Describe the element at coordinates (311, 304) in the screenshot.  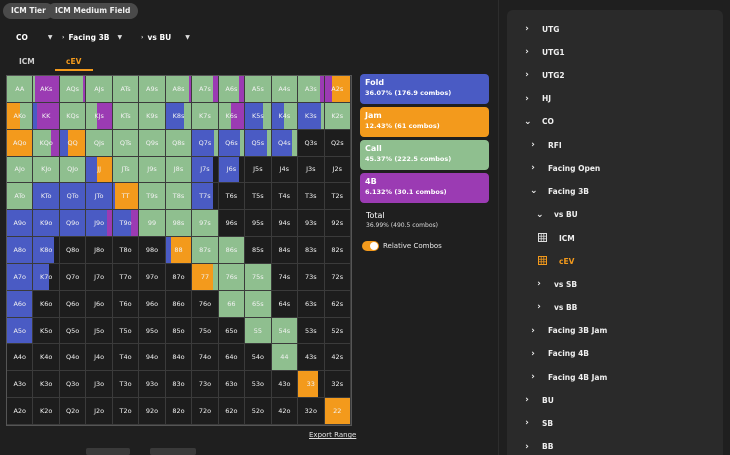
I see `hand-cell: 63s` at that location.